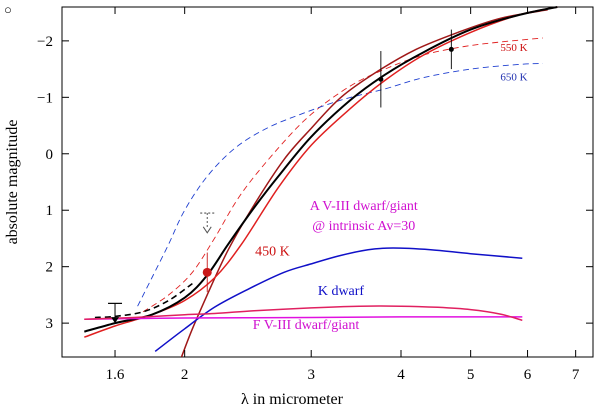 The image size is (600, 408). What do you see at coordinates (364, 206) in the screenshot?
I see `annotation-label: A V-III dwarf/giant` at bounding box center [364, 206].